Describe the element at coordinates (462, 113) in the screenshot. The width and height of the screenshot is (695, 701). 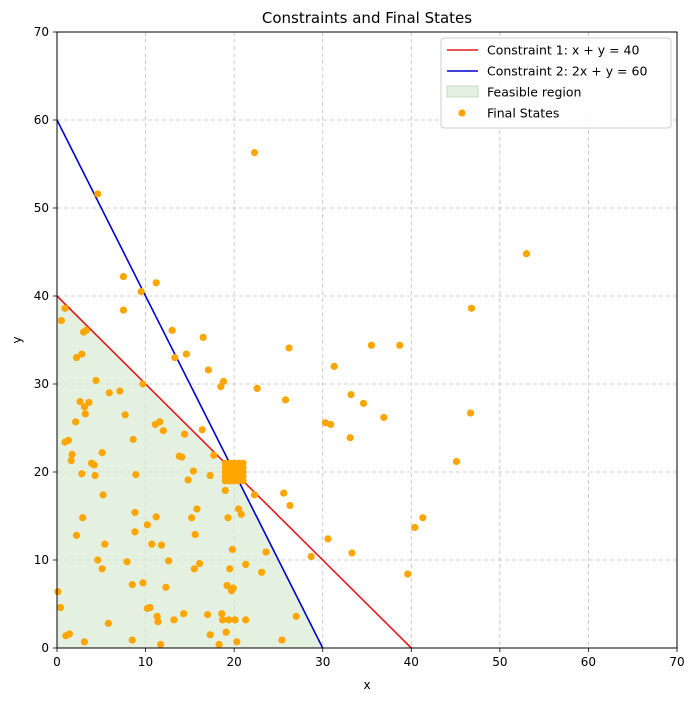
I see `legend-swatch-final-states` at that location.